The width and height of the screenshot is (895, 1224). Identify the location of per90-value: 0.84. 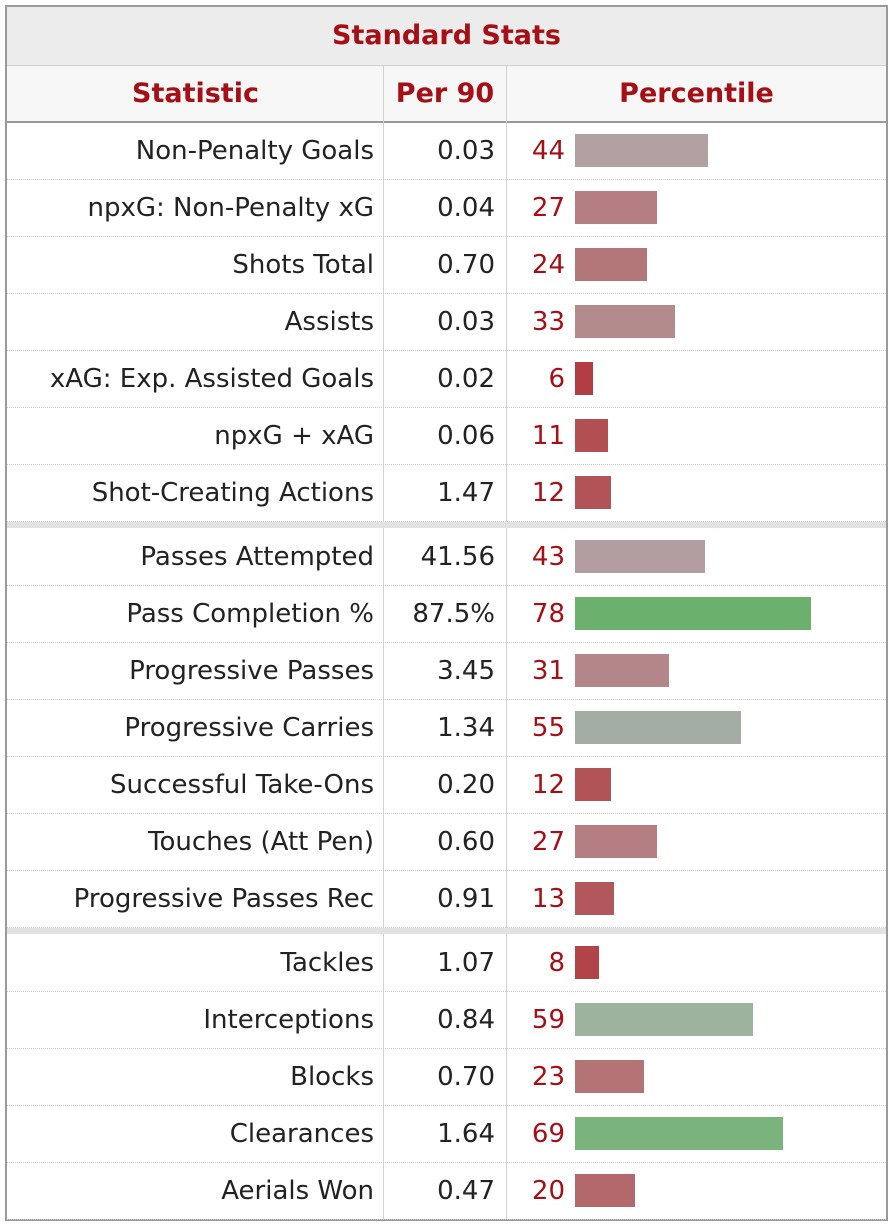
(466, 1020).